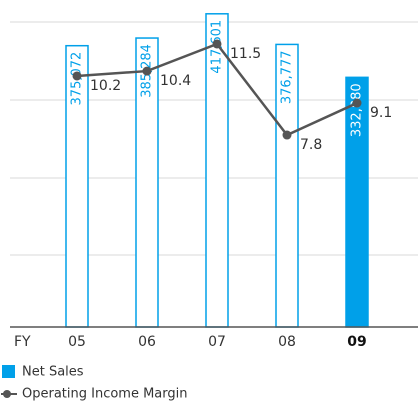 The width and height of the screenshot is (418, 403). What do you see at coordinates (217, 342) in the screenshot?
I see `x-tick-label: 07` at bounding box center [217, 342].